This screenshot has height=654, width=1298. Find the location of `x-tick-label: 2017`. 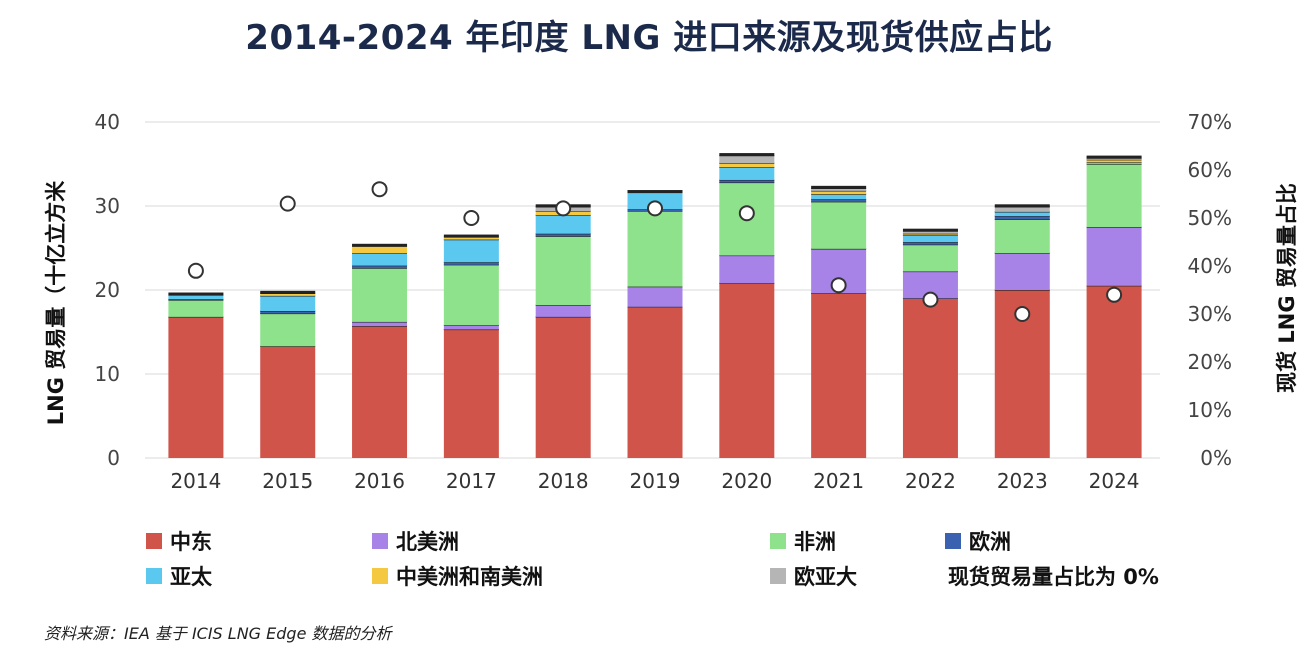

x-tick-label: 2017 is located at coordinates (471, 481).